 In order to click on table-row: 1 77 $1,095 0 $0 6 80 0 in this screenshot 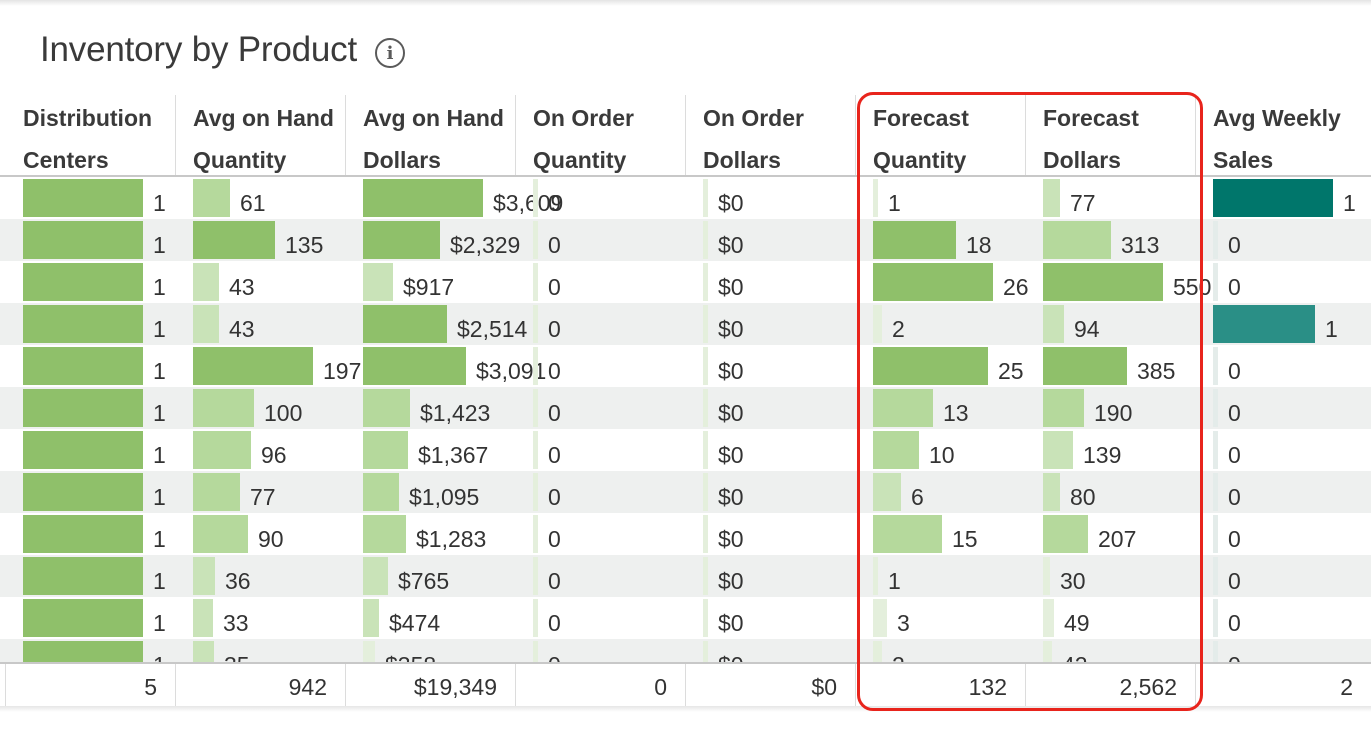, I will do `click(685, 492)`.